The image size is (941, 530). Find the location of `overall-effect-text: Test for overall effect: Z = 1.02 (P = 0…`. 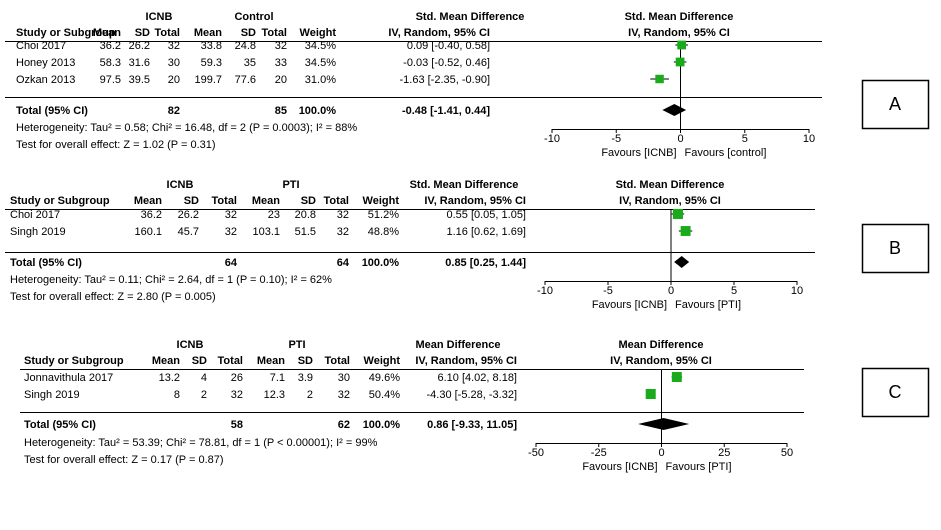

overall-effect-text: Test for overall effect: Z = 1.02 (P = 0… is located at coordinates (116, 145).